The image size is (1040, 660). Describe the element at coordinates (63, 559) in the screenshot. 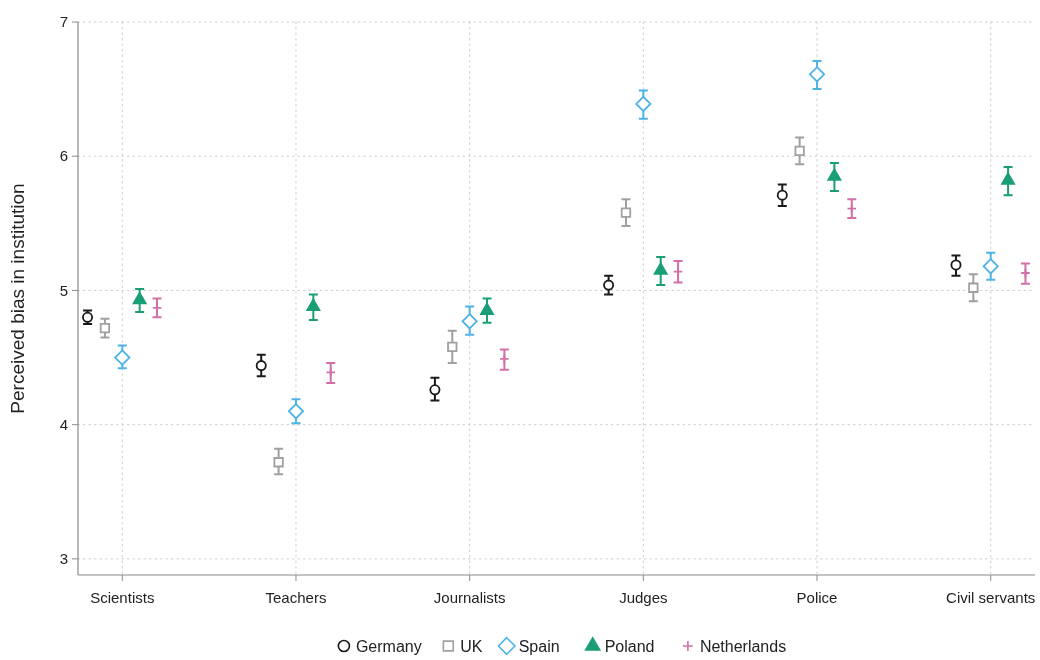

I see `y-tick-label: 3` at that location.